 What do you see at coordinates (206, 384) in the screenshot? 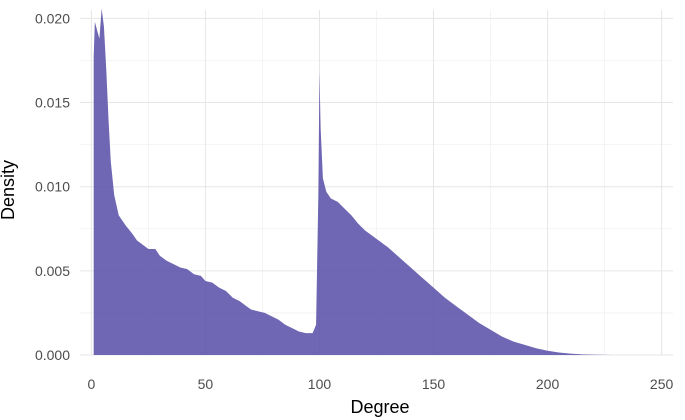
I see `x-tick-label: 50` at bounding box center [206, 384].